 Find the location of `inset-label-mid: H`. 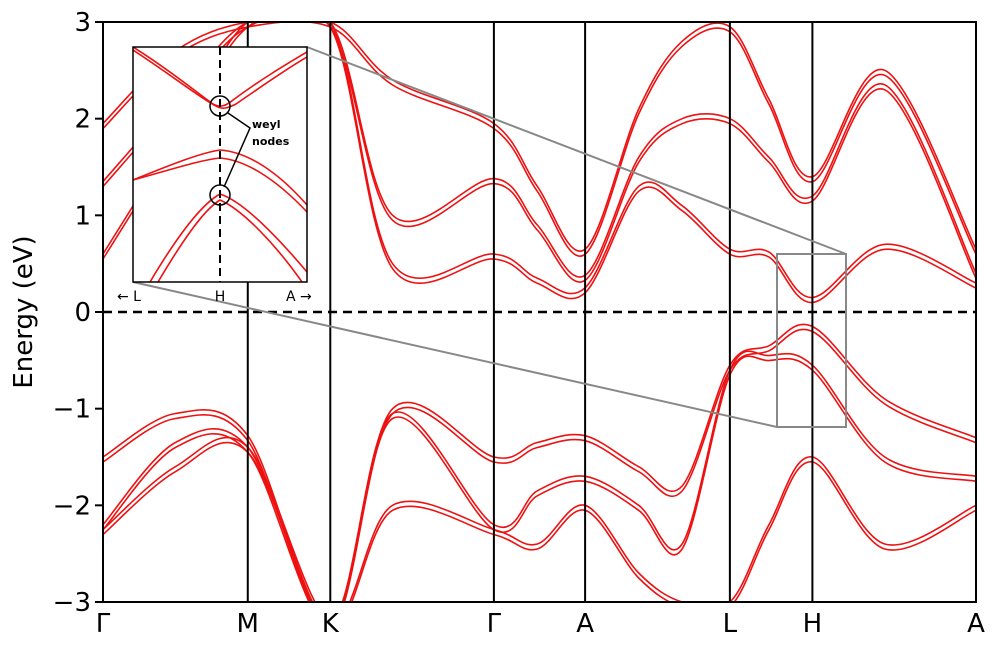

inset-label-mid: H is located at coordinates (220, 297).